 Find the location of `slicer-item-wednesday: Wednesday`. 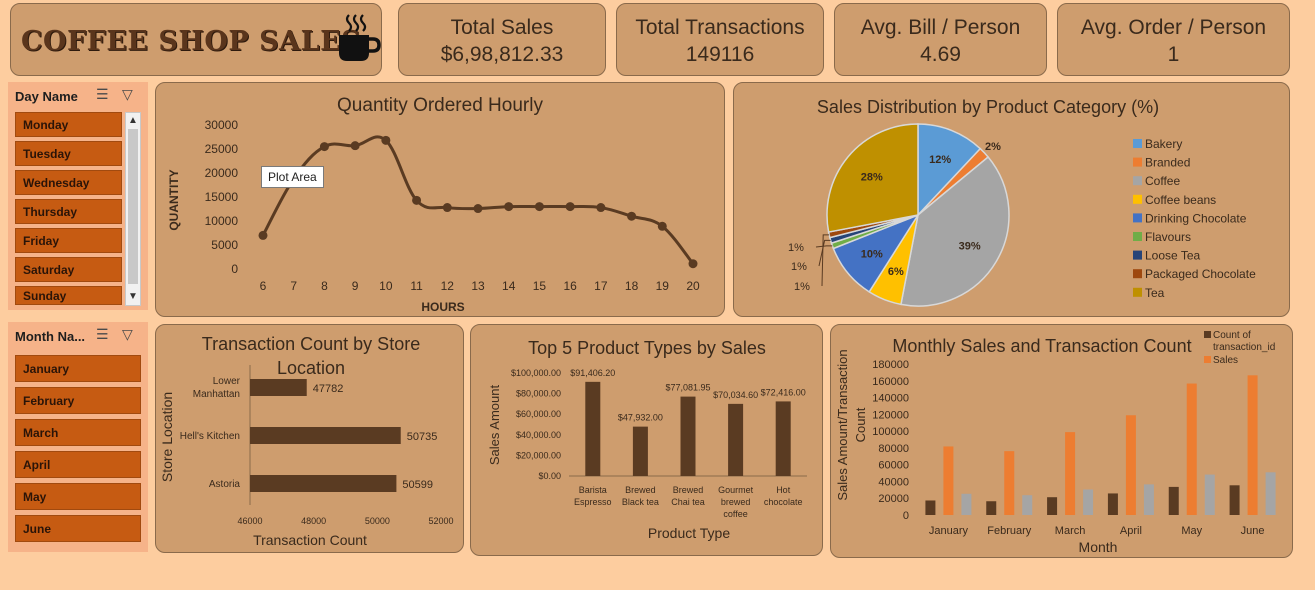

slicer-item-wednesday: Wednesday is located at coordinates (68, 182).